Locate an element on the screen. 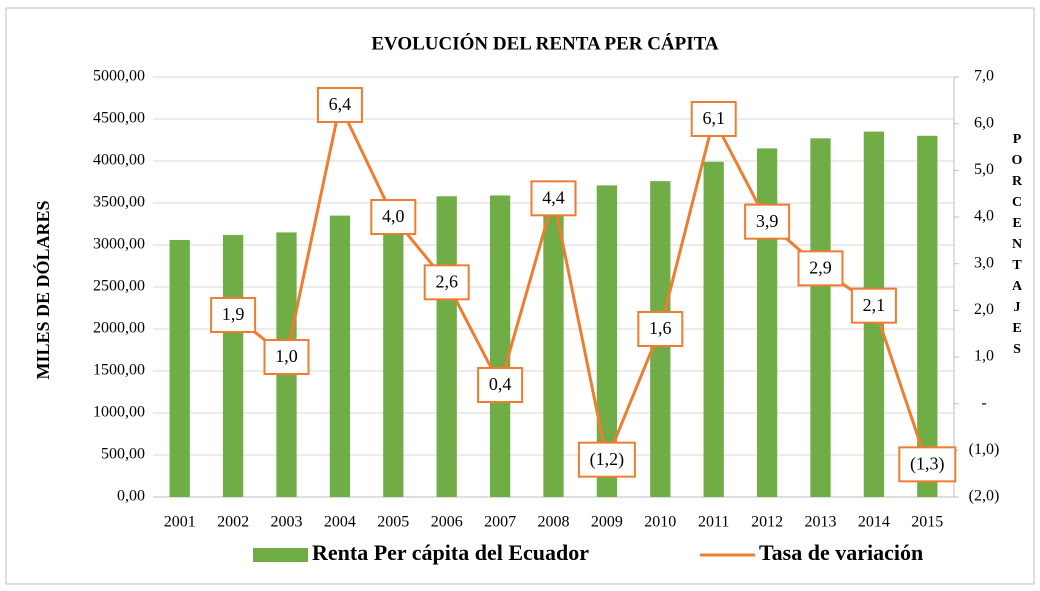 The height and width of the screenshot is (591, 1040). data-label: 4,4 is located at coordinates (553, 197).